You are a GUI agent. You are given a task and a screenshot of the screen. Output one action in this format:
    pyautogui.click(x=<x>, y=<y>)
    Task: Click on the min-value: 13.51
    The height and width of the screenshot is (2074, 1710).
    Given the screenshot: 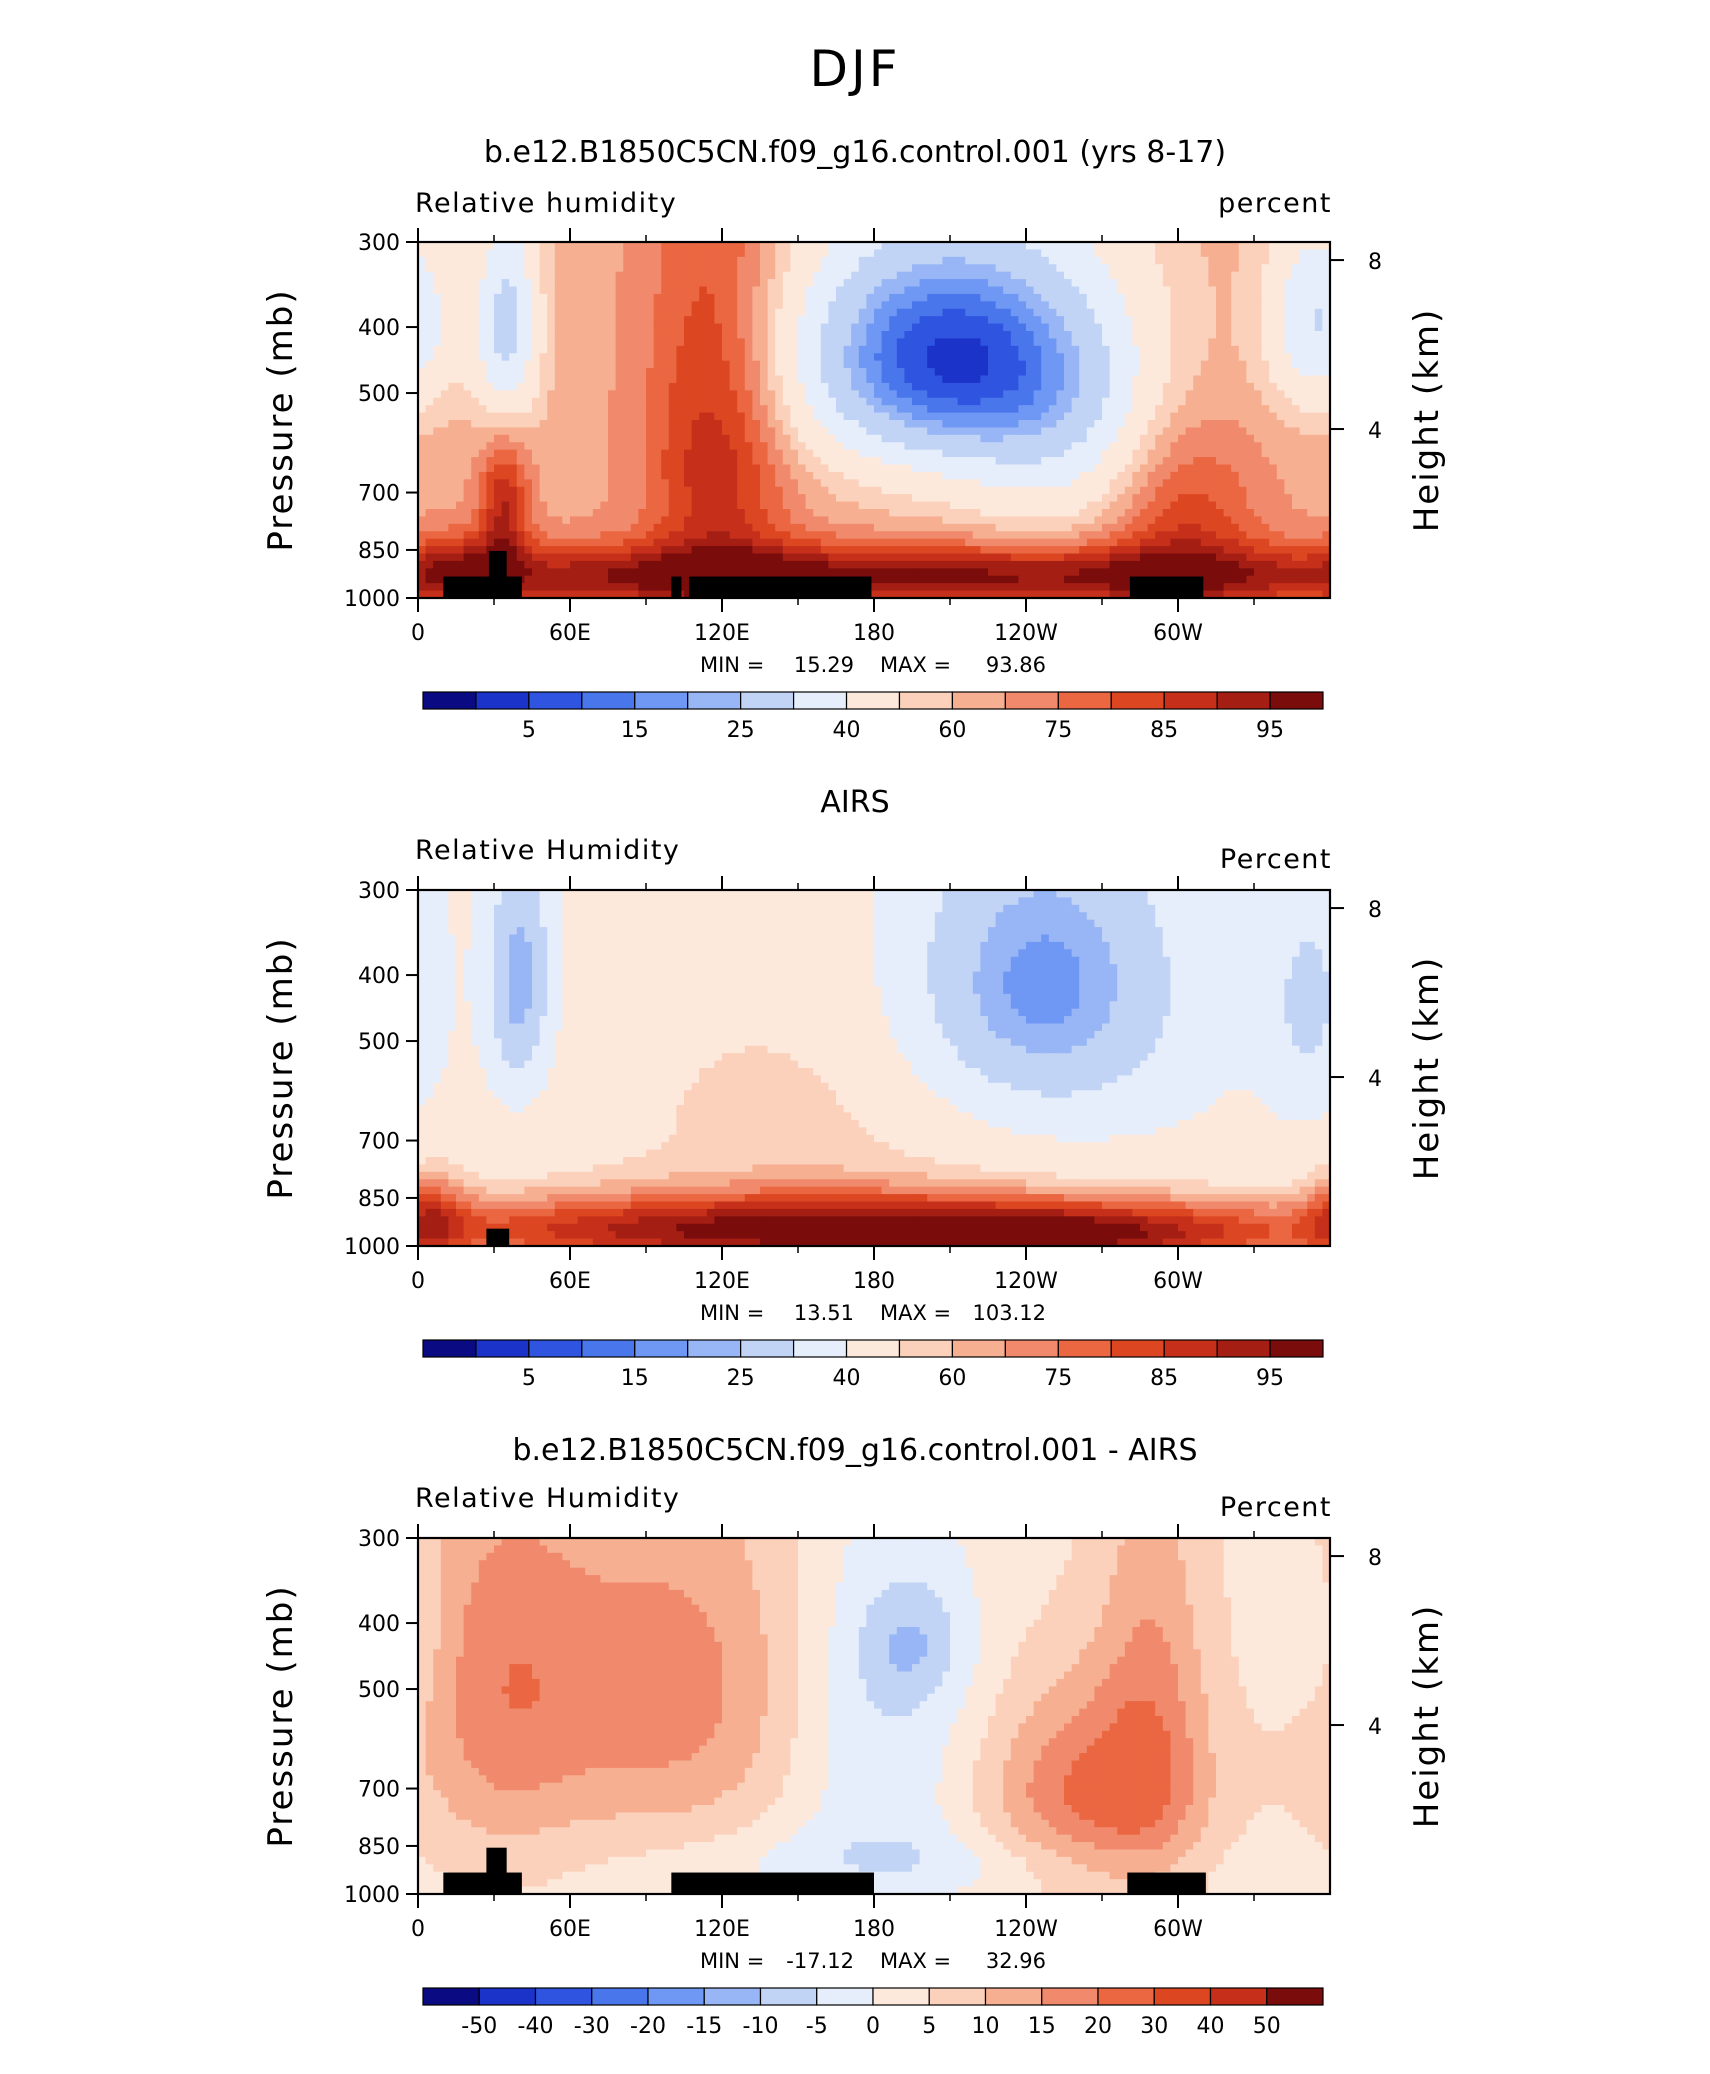 What is the action you would take?
    pyautogui.click(x=824, y=1313)
    